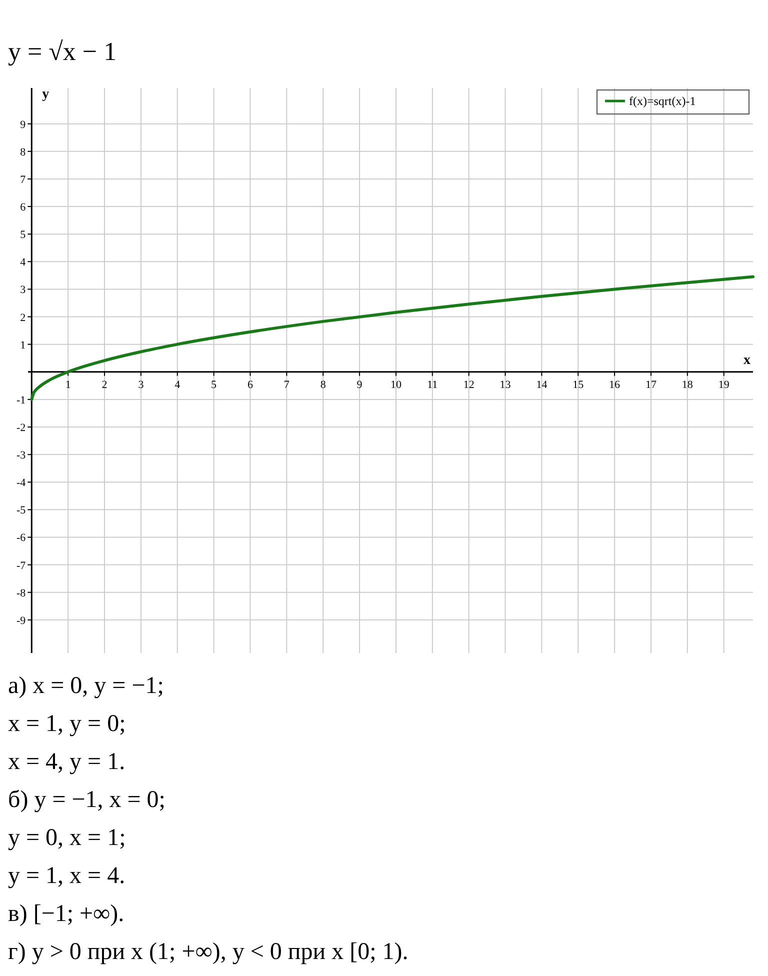 The width and height of the screenshot is (768, 976). What do you see at coordinates (396, 384) in the screenshot?
I see `x-tick-label: 10` at bounding box center [396, 384].